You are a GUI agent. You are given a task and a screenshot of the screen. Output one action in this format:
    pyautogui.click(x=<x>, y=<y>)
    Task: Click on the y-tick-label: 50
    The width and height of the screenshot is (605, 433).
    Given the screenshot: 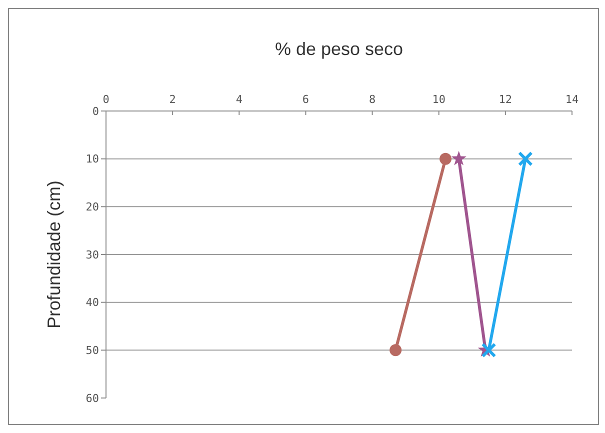 What is the action you would take?
    pyautogui.click(x=92, y=351)
    